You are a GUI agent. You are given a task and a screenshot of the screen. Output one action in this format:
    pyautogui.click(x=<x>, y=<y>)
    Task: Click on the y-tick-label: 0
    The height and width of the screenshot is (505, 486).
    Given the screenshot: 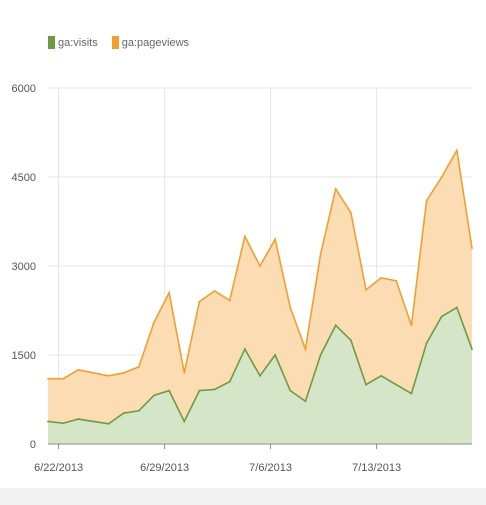 What is the action you would take?
    pyautogui.click(x=33, y=445)
    